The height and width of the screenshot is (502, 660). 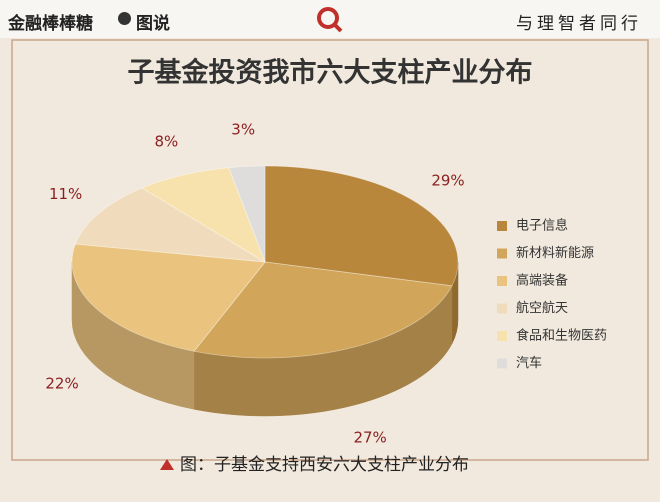 What do you see at coordinates (166, 142) in the screenshot?
I see `data-label: 8%` at bounding box center [166, 142].